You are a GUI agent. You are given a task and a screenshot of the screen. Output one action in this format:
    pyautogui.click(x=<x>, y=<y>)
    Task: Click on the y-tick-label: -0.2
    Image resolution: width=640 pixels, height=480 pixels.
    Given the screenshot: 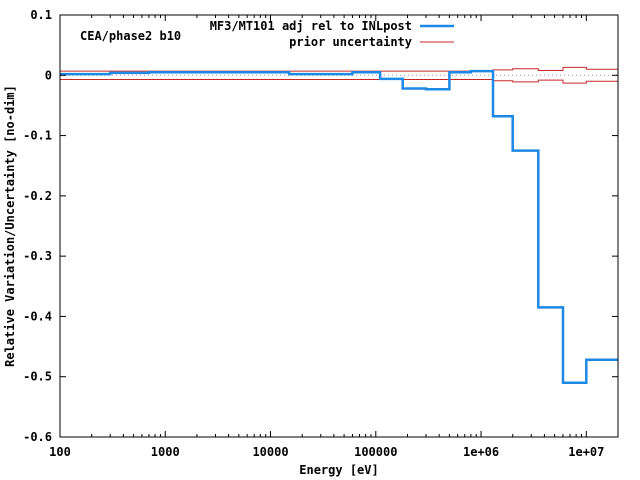 What is the action you would take?
    pyautogui.click(x=37, y=196)
    